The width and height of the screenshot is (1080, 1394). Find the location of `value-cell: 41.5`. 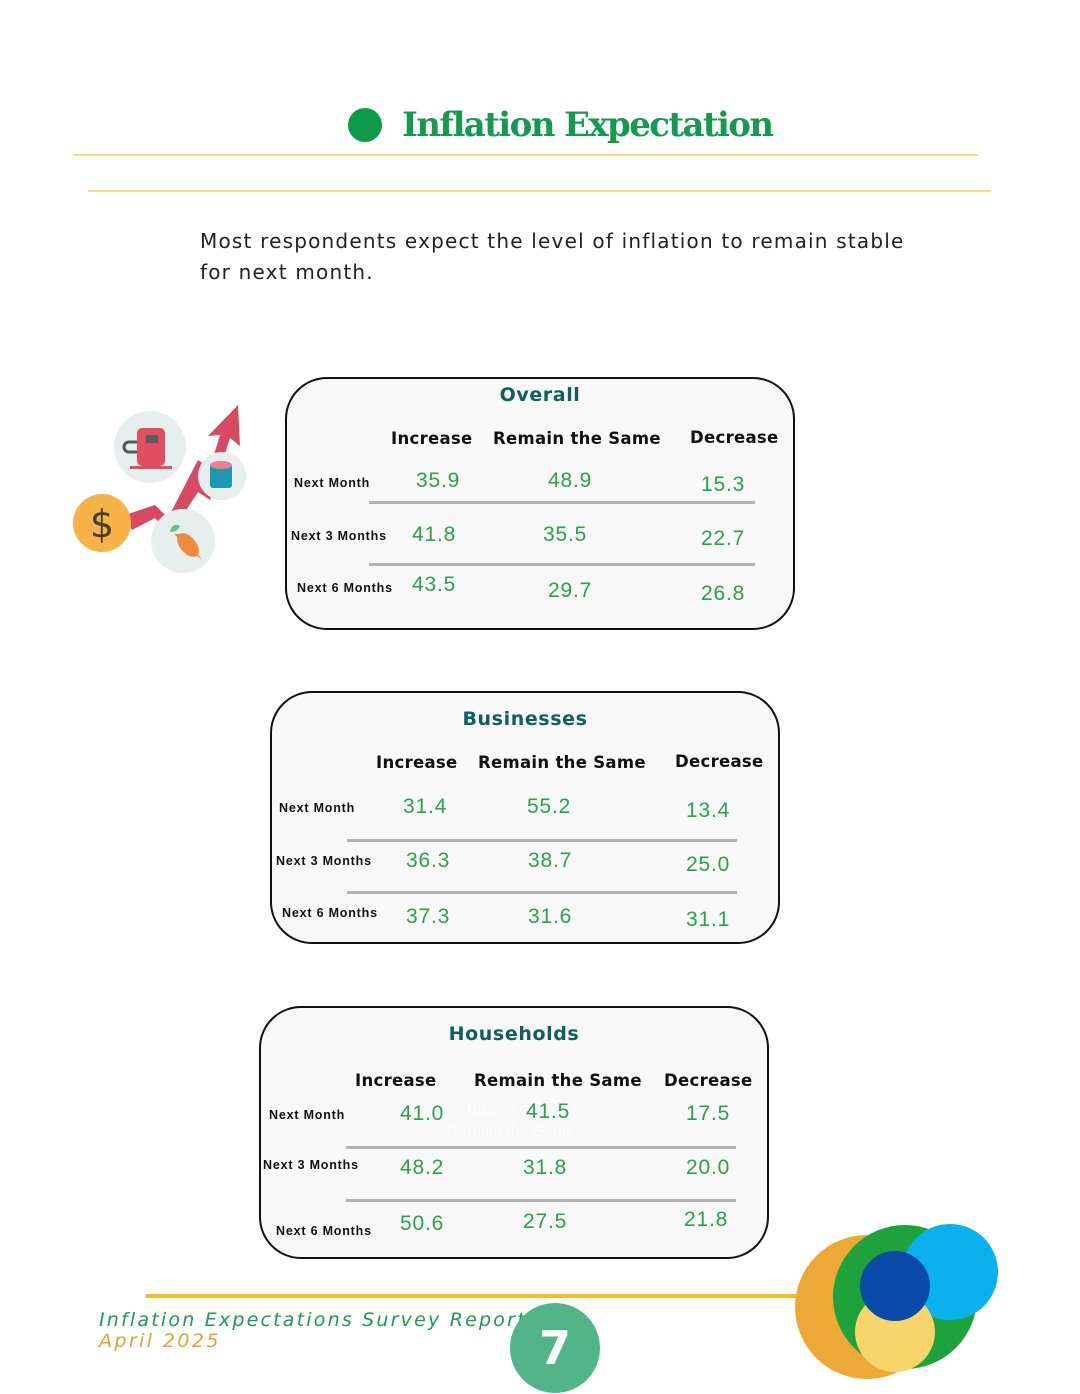

value-cell: 41.5 is located at coordinates (548, 1111).